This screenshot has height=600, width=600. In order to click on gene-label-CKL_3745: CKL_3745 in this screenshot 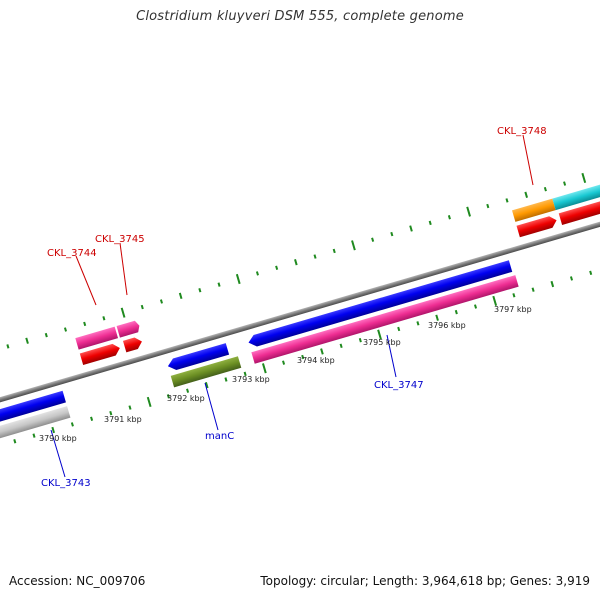, I will do `click(120, 239)`.